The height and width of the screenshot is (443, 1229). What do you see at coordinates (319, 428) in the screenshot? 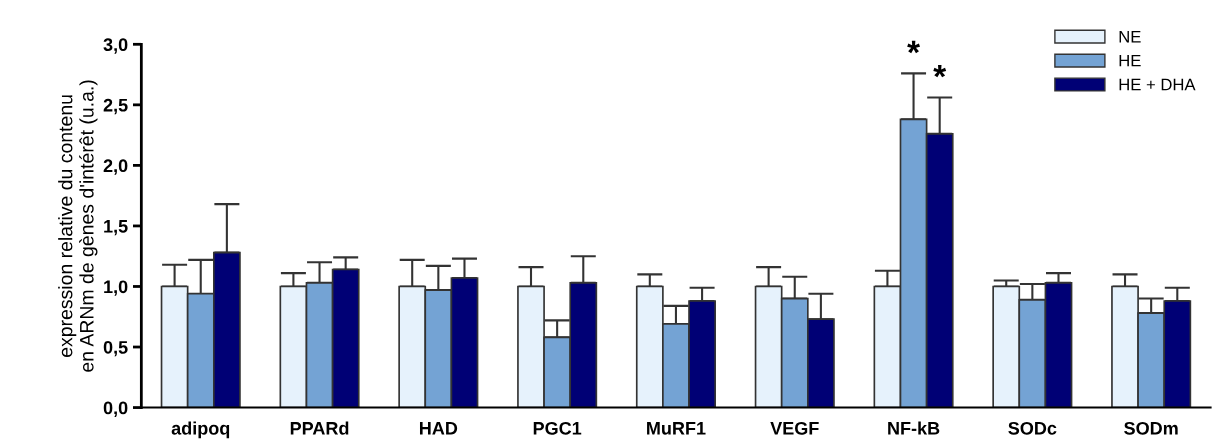
I see `x-tick-label: PPARd` at bounding box center [319, 428].